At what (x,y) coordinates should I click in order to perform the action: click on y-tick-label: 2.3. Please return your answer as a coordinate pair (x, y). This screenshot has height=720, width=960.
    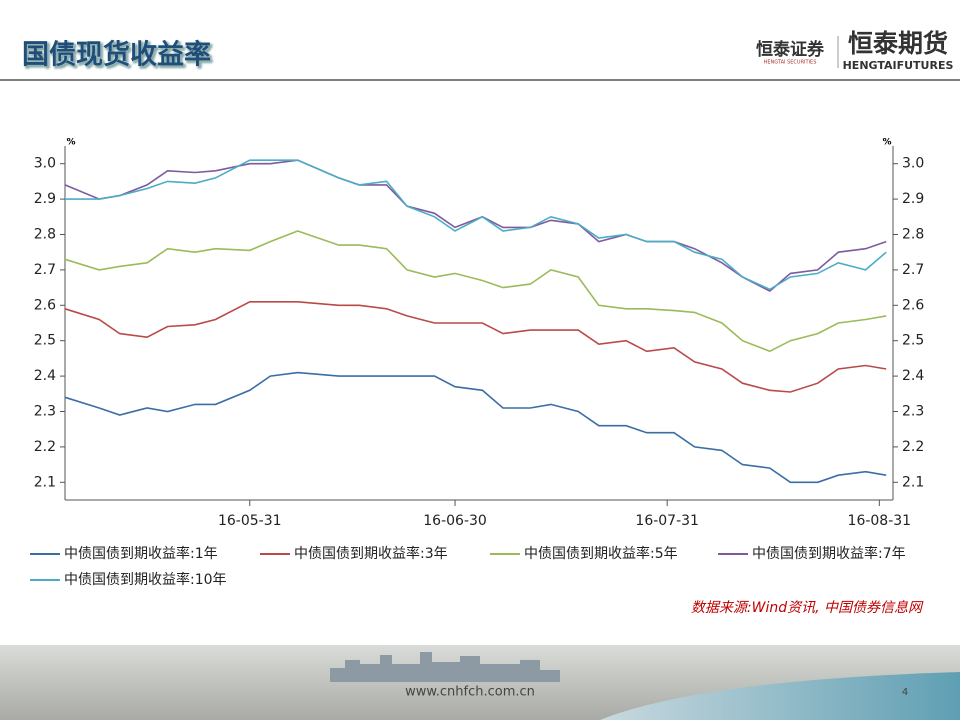
    Looking at the image, I should click on (45, 412).